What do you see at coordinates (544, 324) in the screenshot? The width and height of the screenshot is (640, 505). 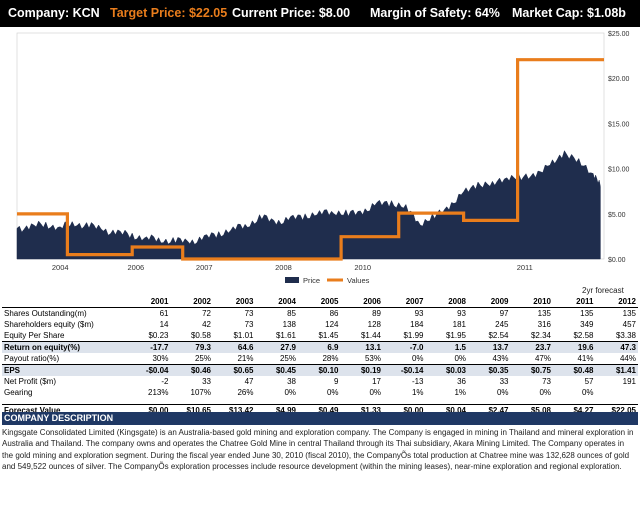 I see `table-cell: 316` at bounding box center [544, 324].